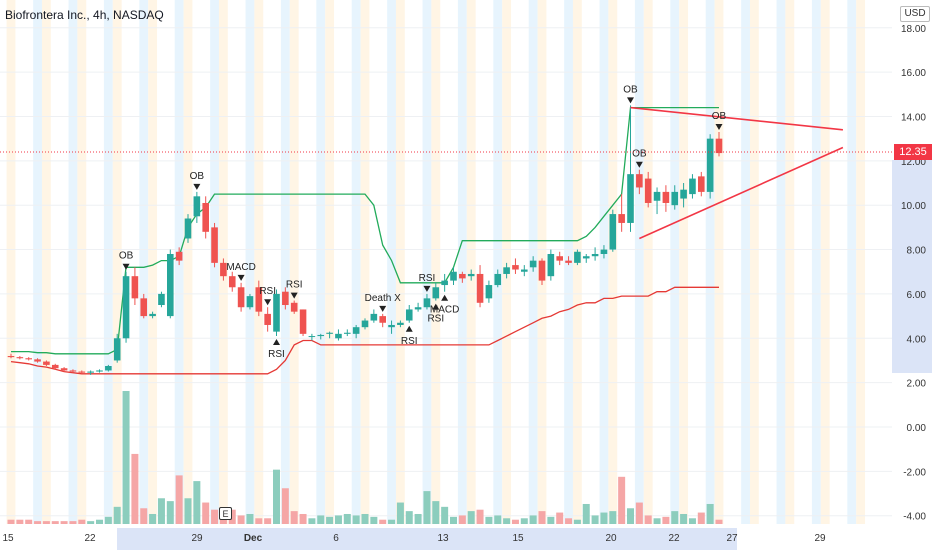 Image resolution: width=932 pixels, height=550 pixels. What do you see at coordinates (917, 251) in the screenshot?
I see `y-tick-label: 8.00` at bounding box center [917, 251].